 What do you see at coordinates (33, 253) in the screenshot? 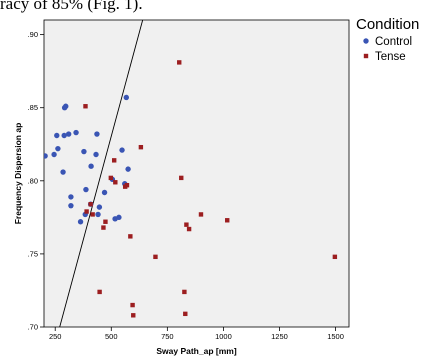
I see `y-tick-label: .75` at bounding box center [33, 253].